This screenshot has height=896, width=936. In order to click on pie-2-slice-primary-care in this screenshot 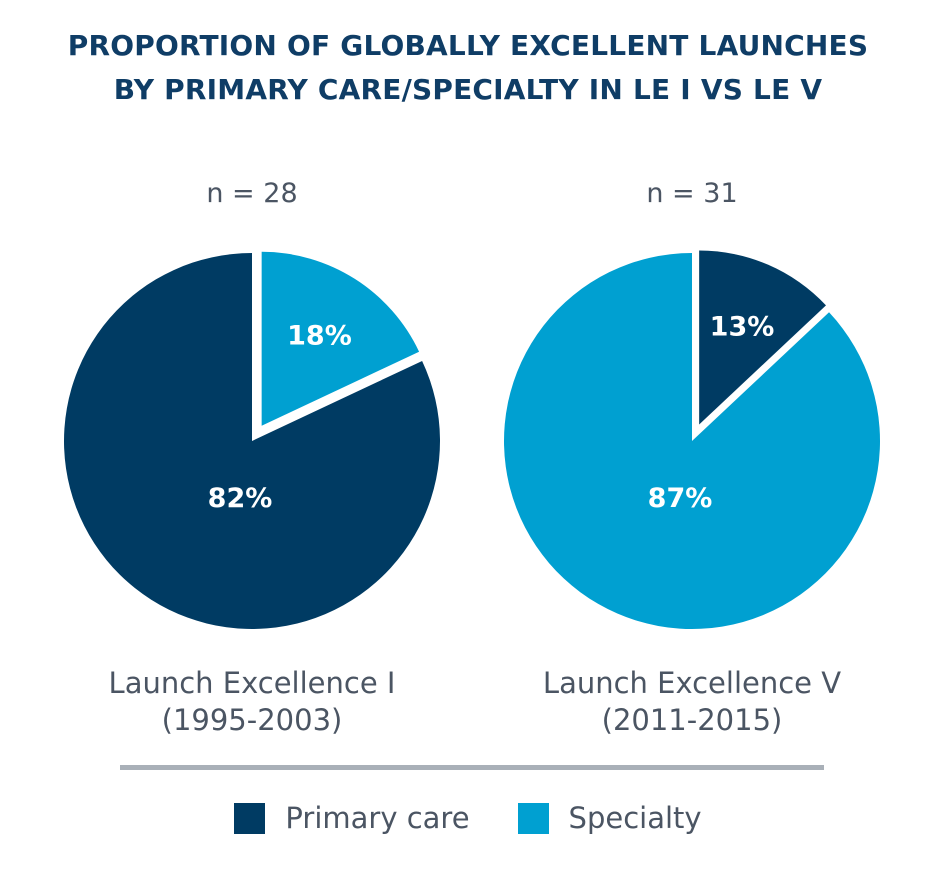, I will do `click(762, 337)`.